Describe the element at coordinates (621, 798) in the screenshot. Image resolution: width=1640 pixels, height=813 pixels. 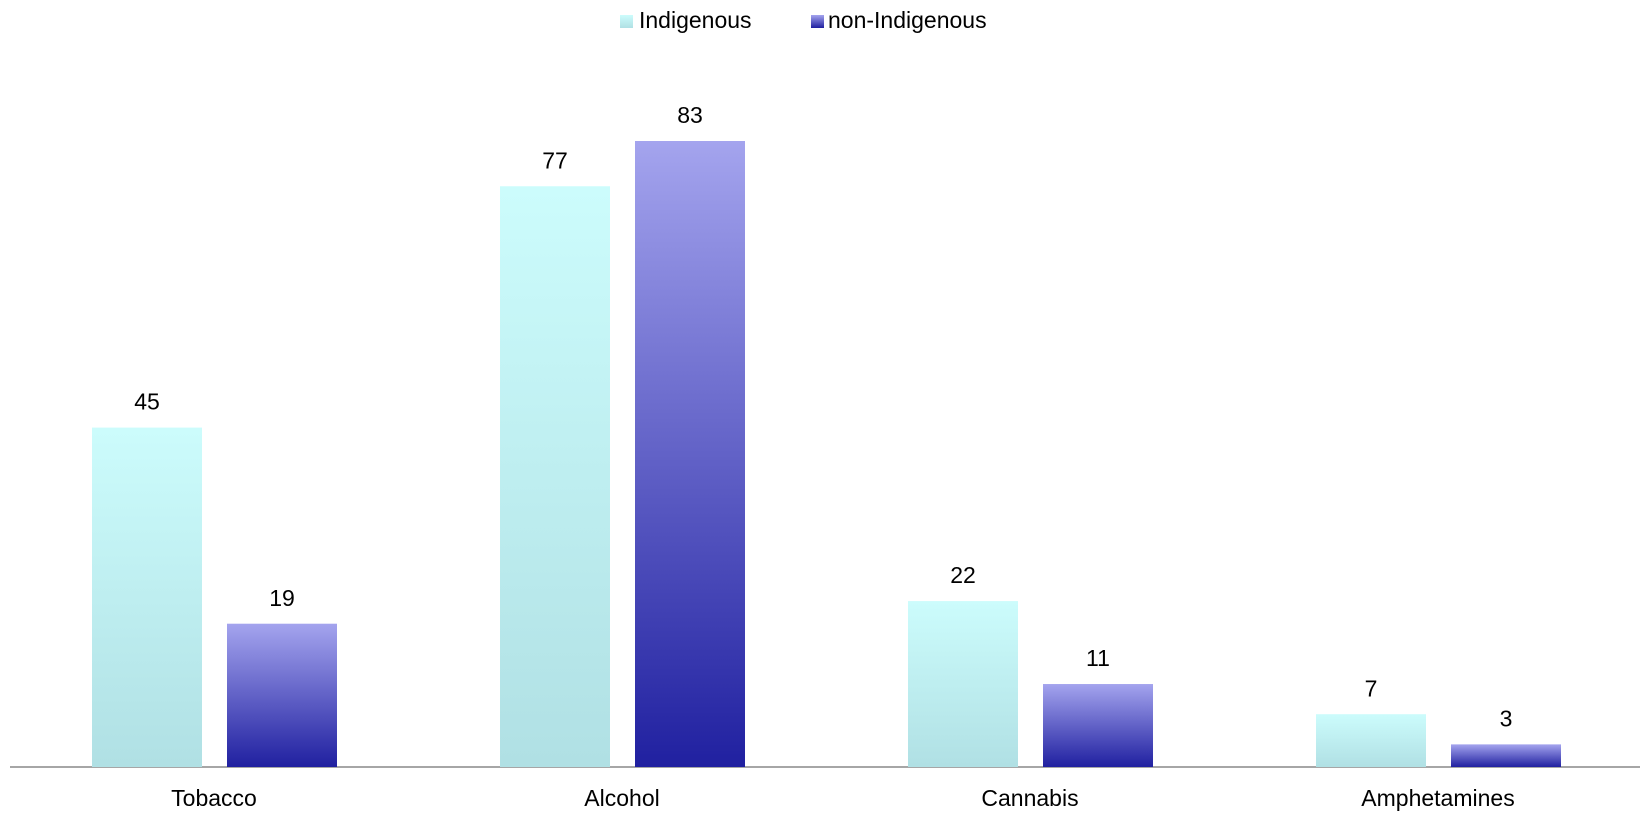
I see `x-tick-label: Alcohol` at that location.